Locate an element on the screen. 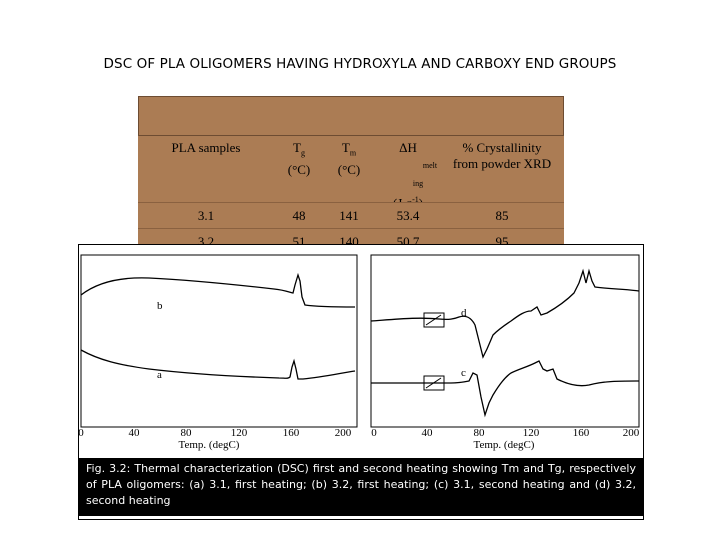 The width and height of the screenshot is (720, 540). left-tick-200: 200 is located at coordinates (343, 433).